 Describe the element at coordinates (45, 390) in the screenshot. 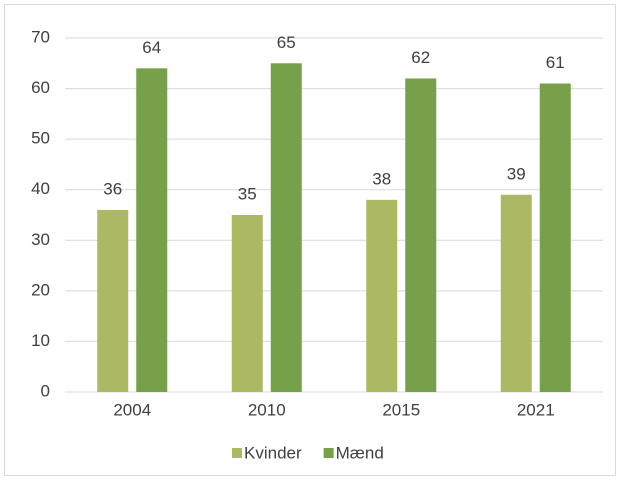

I see `y-tick-label: 0` at that location.